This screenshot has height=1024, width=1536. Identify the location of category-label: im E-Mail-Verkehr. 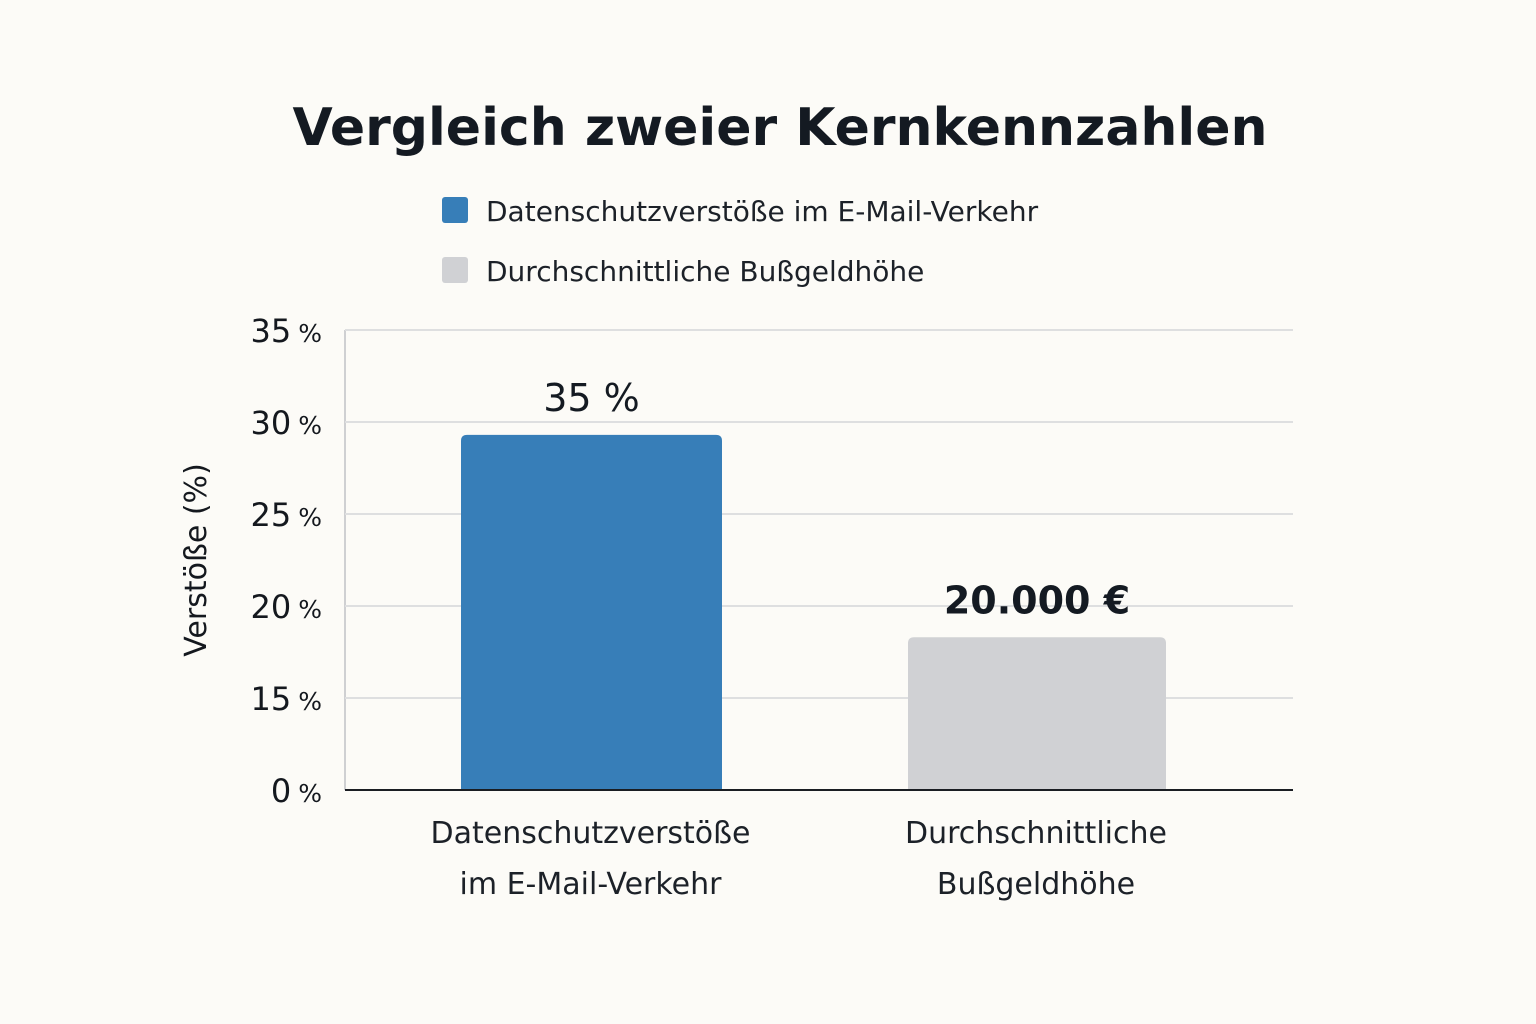
(591, 884).